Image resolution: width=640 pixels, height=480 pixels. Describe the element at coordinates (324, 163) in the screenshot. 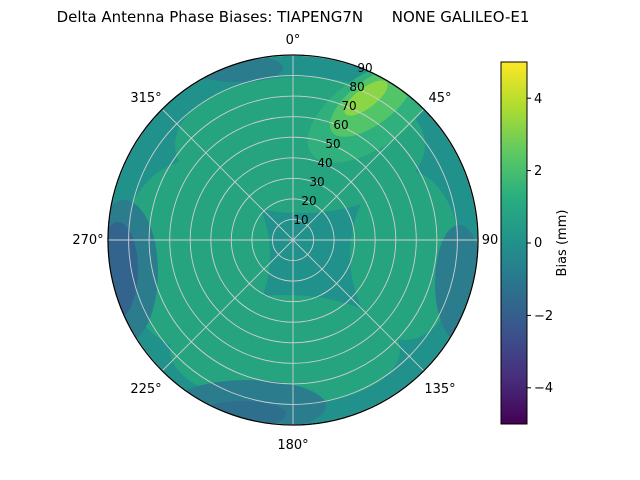

I see `radial-label-40: 40` at that location.